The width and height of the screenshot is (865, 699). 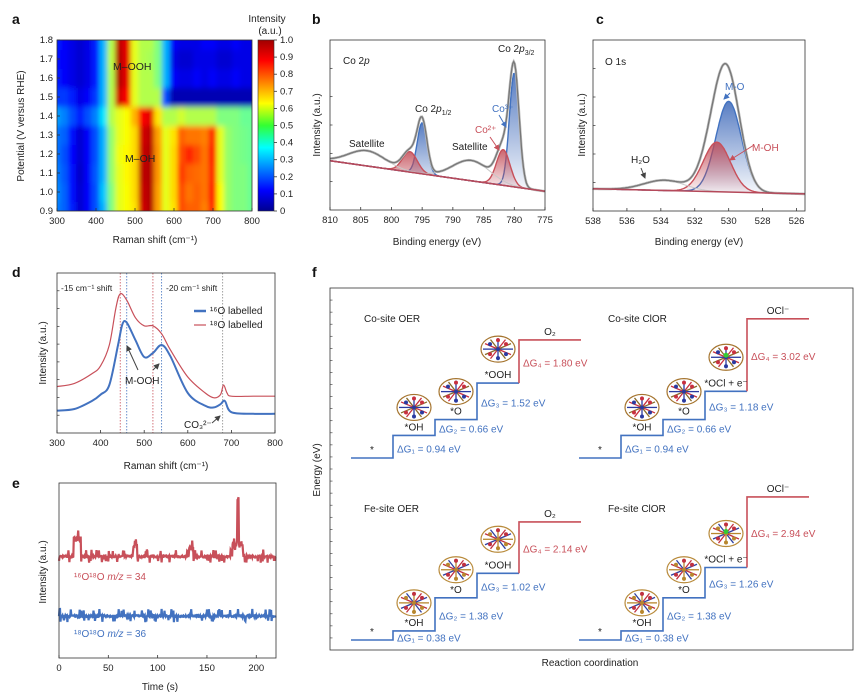 What do you see at coordinates (282, 211) in the screenshot?
I see `colorbar-tick-label: 0` at bounding box center [282, 211].